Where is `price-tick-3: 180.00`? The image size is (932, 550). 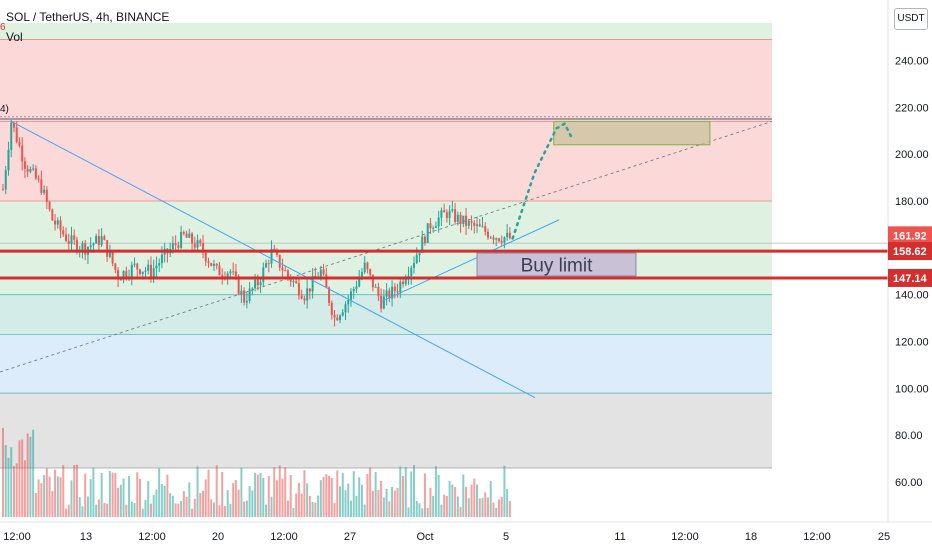 price-tick-3: 180.00 is located at coordinates (912, 202).